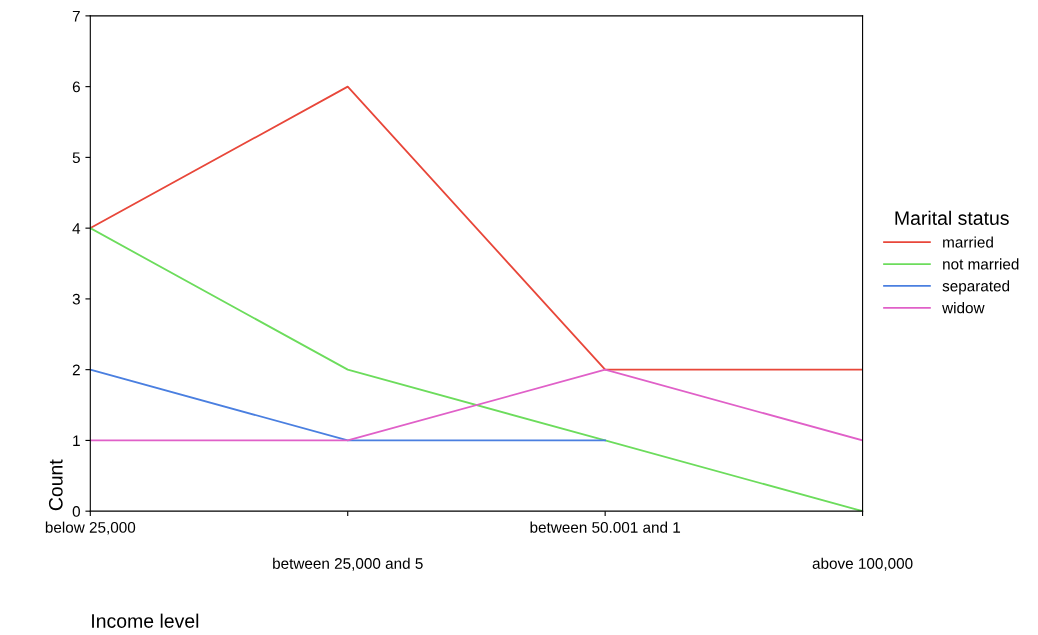 This screenshot has width=1038, height=635. What do you see at coordinates (963, 308) in the screenshot?
I see `legend-label: widow` at bounding box center [963, 308].